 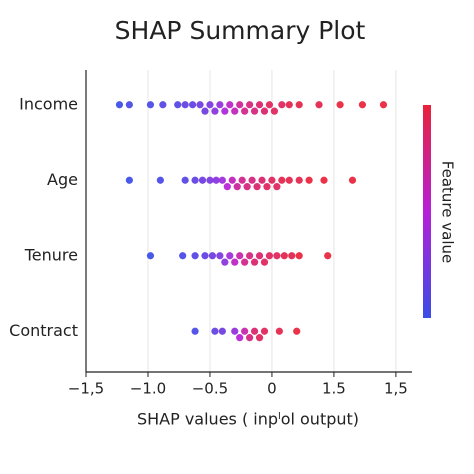 What do you see at coordinates (43, 330) in the screenshot?
I see `y-tick-label: Contract` at bounding box center [43, 330].